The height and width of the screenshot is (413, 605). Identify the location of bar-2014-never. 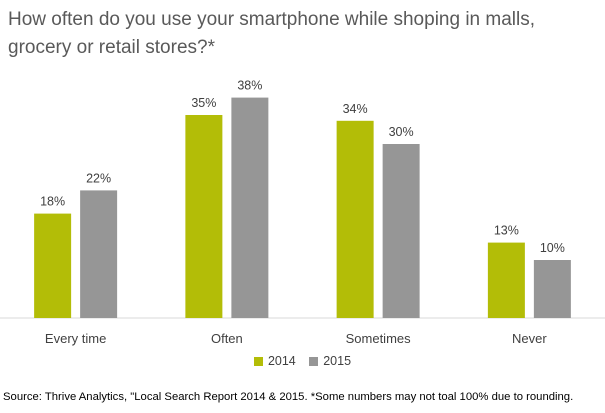
(506, 280).